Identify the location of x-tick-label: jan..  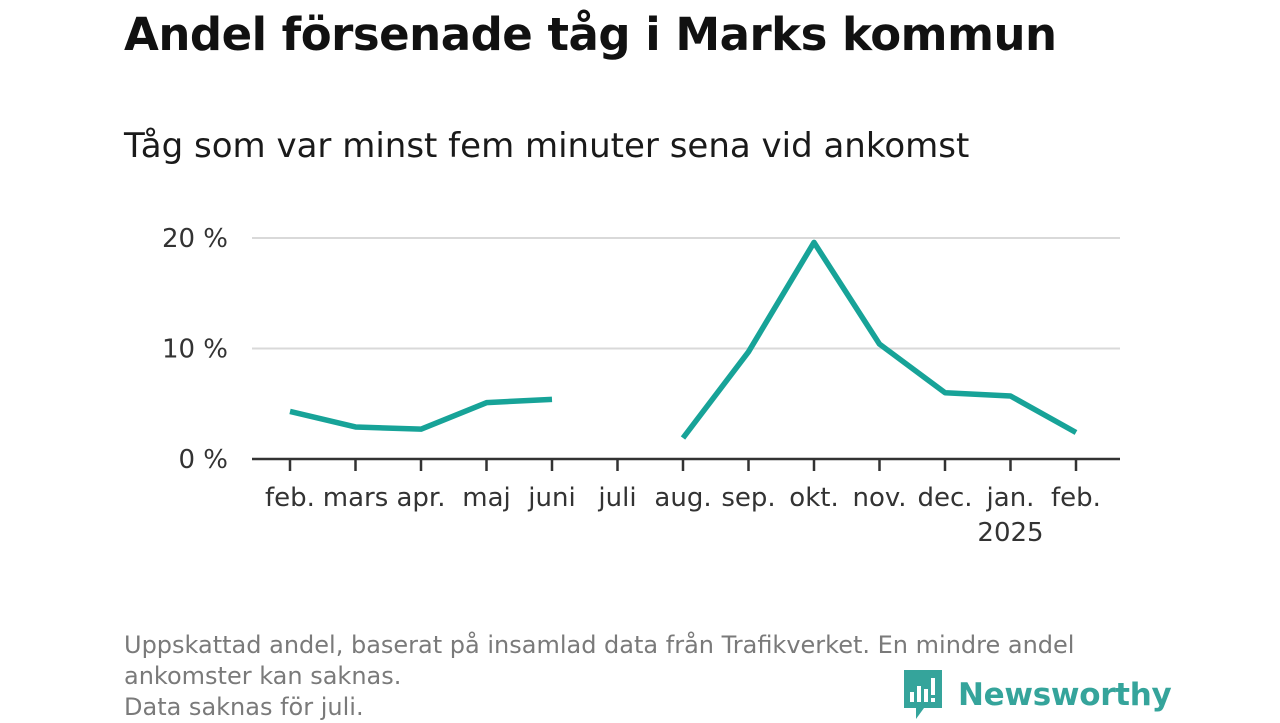
(1010, 498).